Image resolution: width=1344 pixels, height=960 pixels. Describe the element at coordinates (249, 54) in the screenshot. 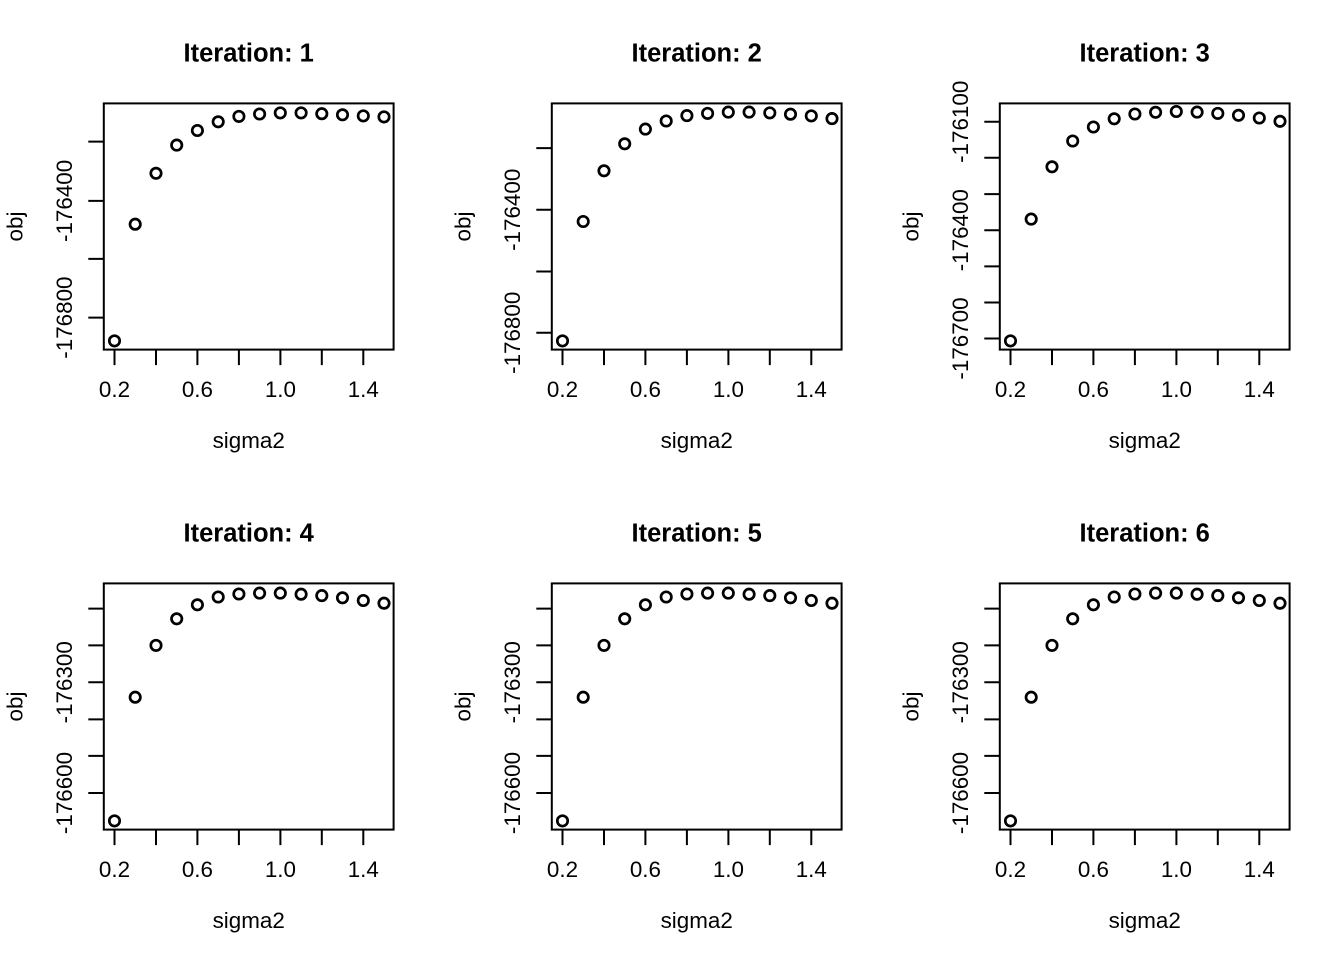

I see `svg-text: Iteration: 1` at that location.